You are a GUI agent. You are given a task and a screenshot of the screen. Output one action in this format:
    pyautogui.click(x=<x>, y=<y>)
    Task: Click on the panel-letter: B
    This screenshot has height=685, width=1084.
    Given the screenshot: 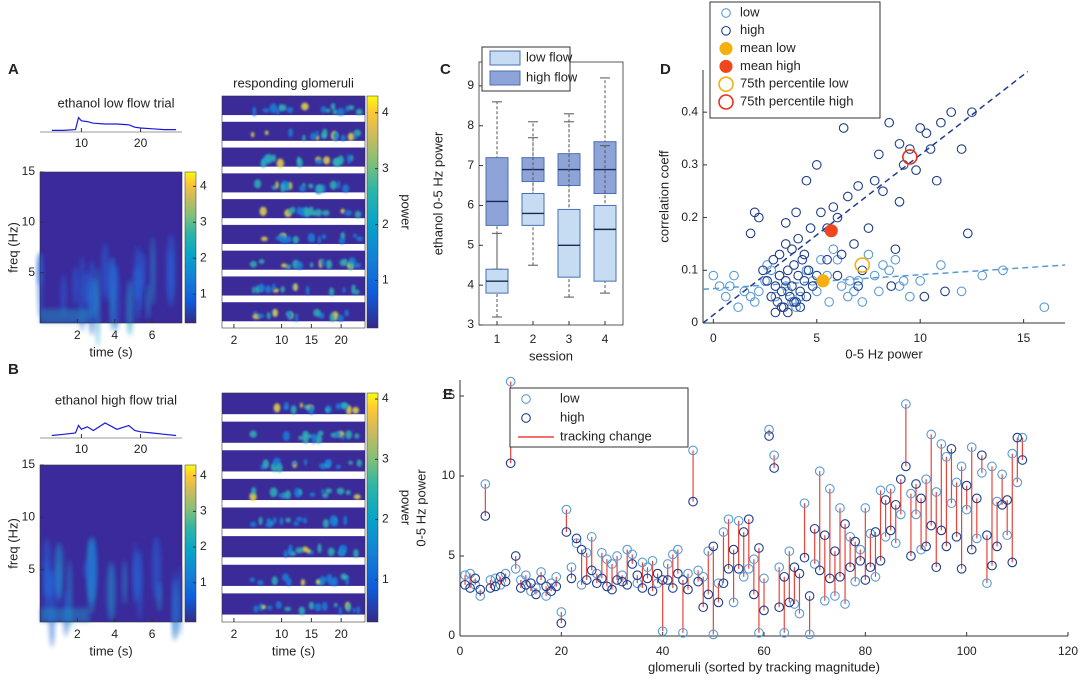 What is the action you would take?
    pyautogui.click(x=13, y=369)
    